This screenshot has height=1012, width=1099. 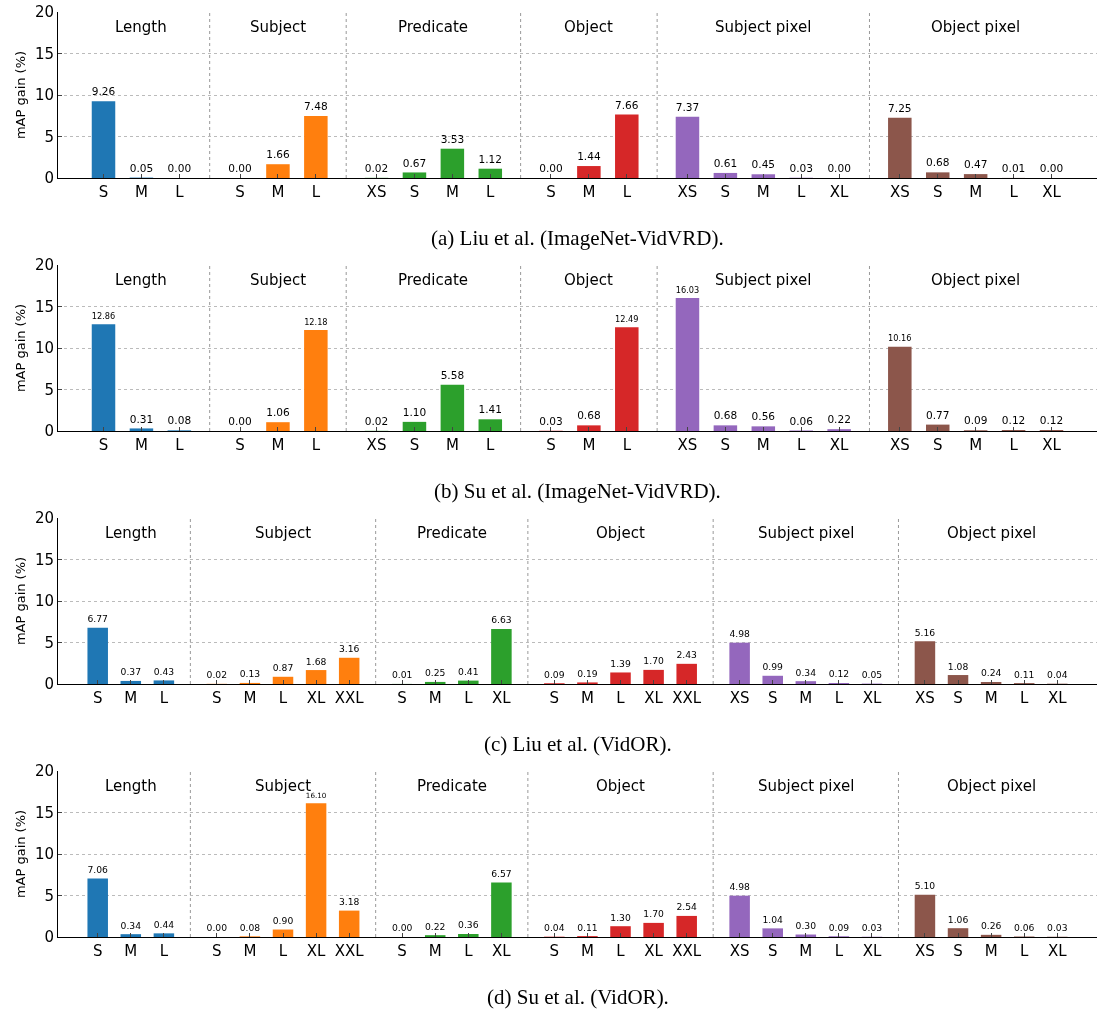 What do you see at coordinates (578, 997) in the screenshot?
I see `text: (d) Su et al. (VidOR).` at bounding box center [578, 997].